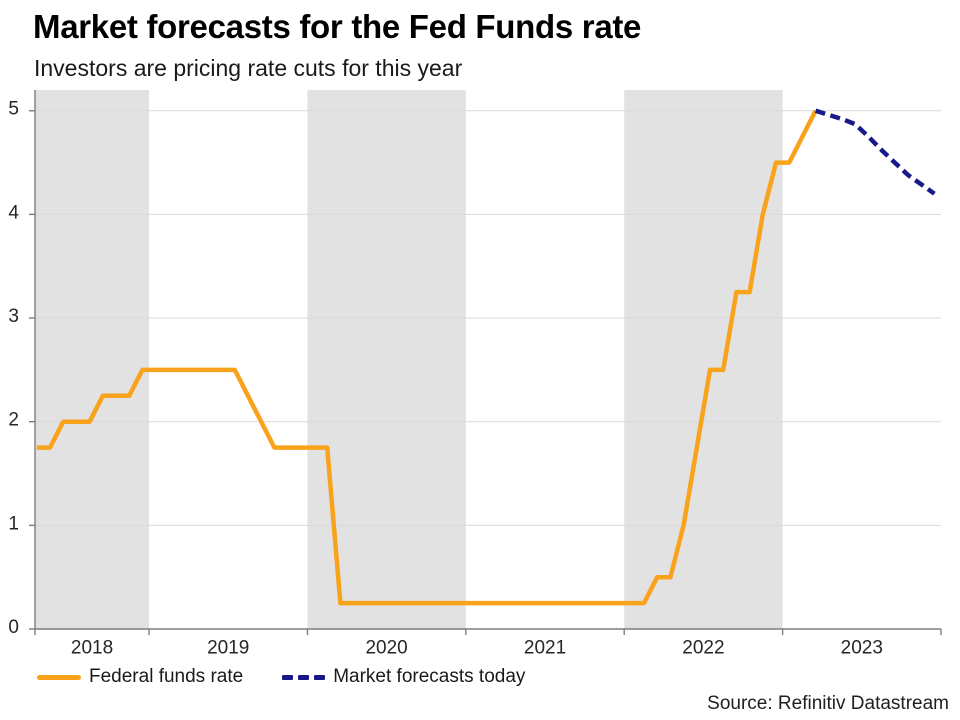 The width and height of the screenshot is (960, 720). Describe the element at coordinates (875, 152) in the screenshot. I see `market-forecast-line` at that location.